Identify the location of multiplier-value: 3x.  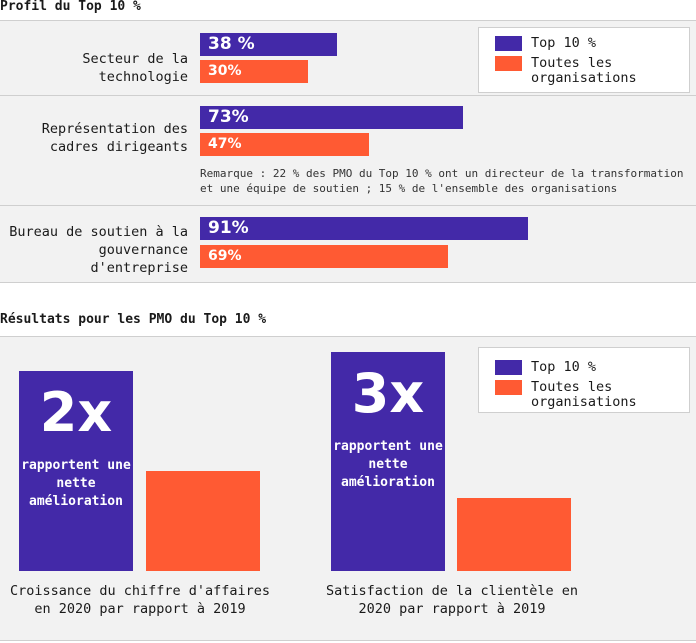
(388, 393).